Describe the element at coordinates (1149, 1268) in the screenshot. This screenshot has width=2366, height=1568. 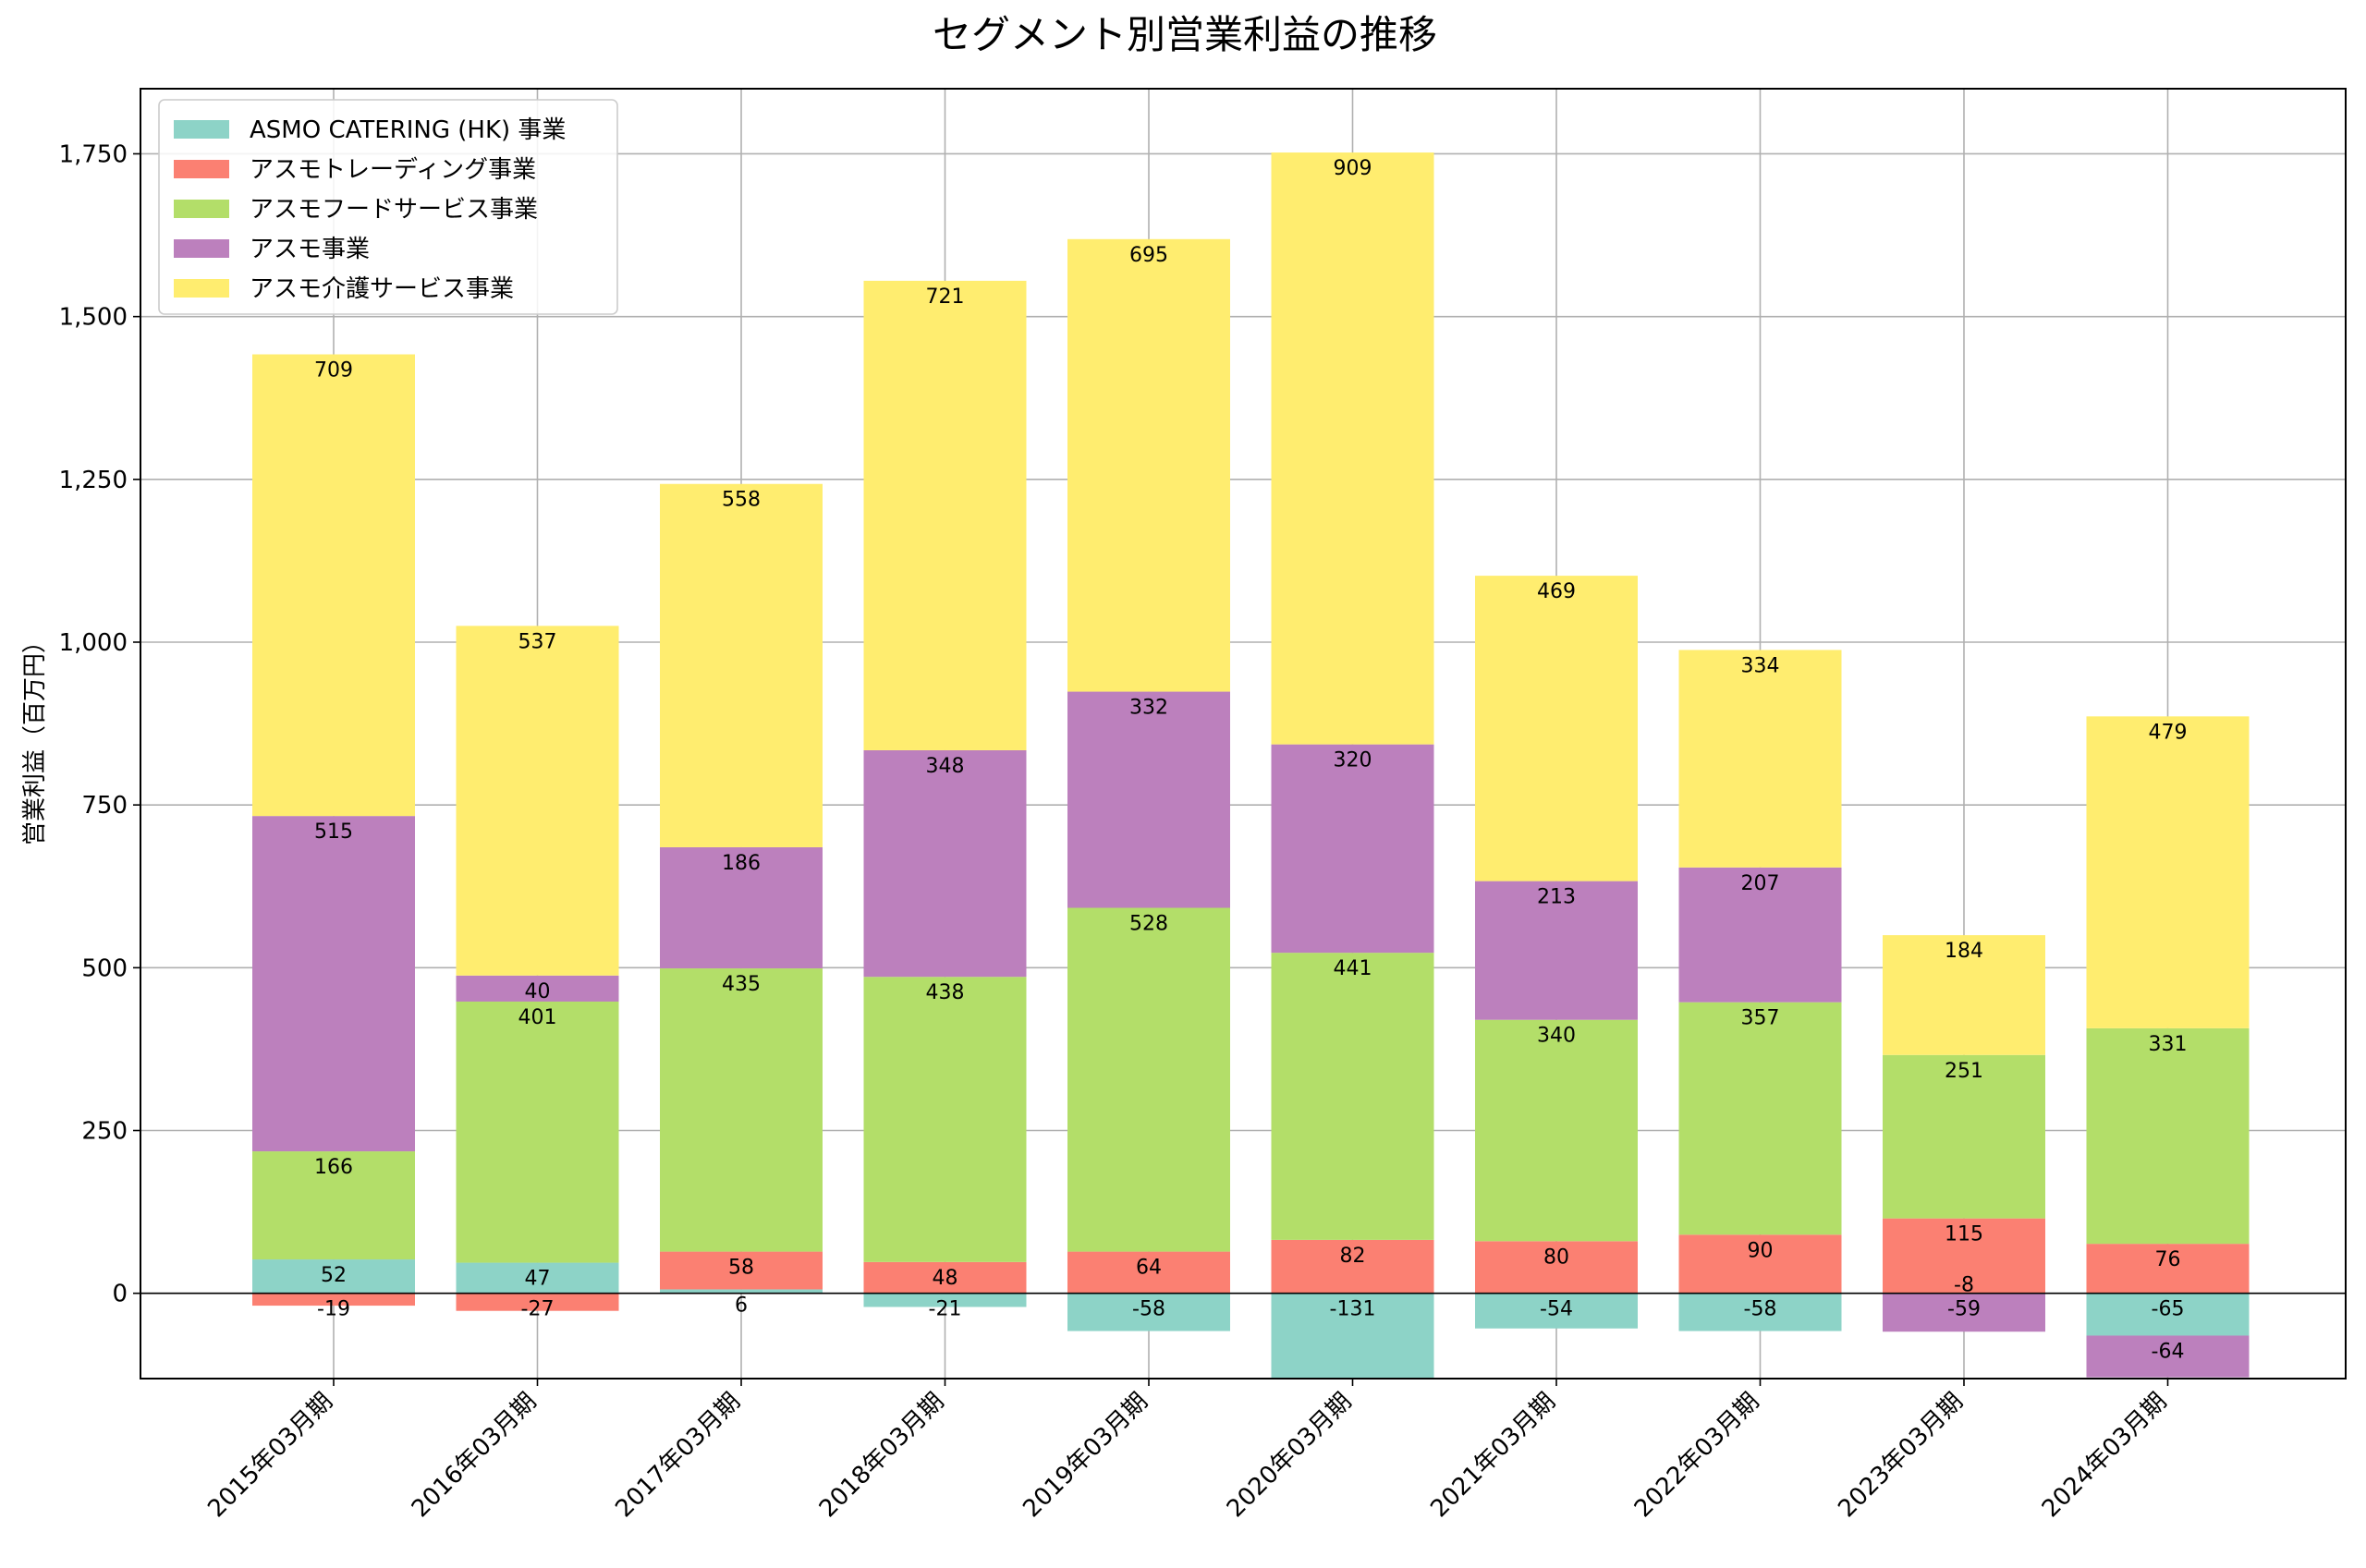
I see `data-label: 64` at that location.